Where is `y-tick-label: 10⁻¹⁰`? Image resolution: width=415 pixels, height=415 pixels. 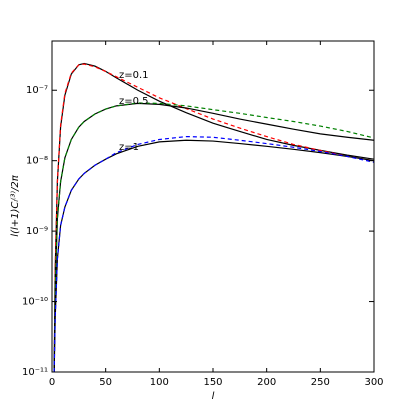
y-tick-label: 10⁻¹⁰ is located at coordinates (35, 302).